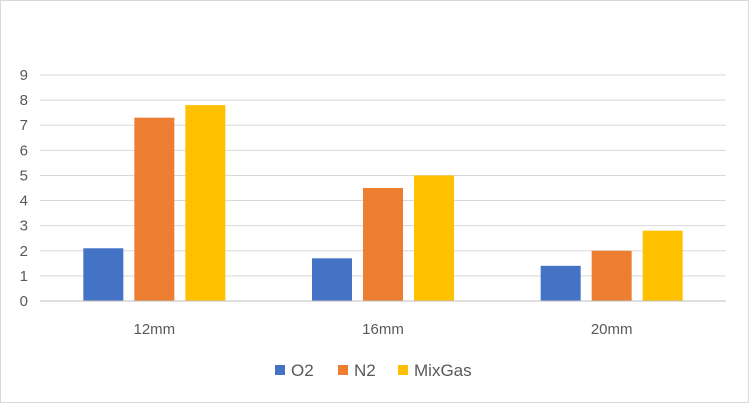 This screenshot has height=407, width=749. I want to click on legend-label-o2: O2, so click(302, 370).